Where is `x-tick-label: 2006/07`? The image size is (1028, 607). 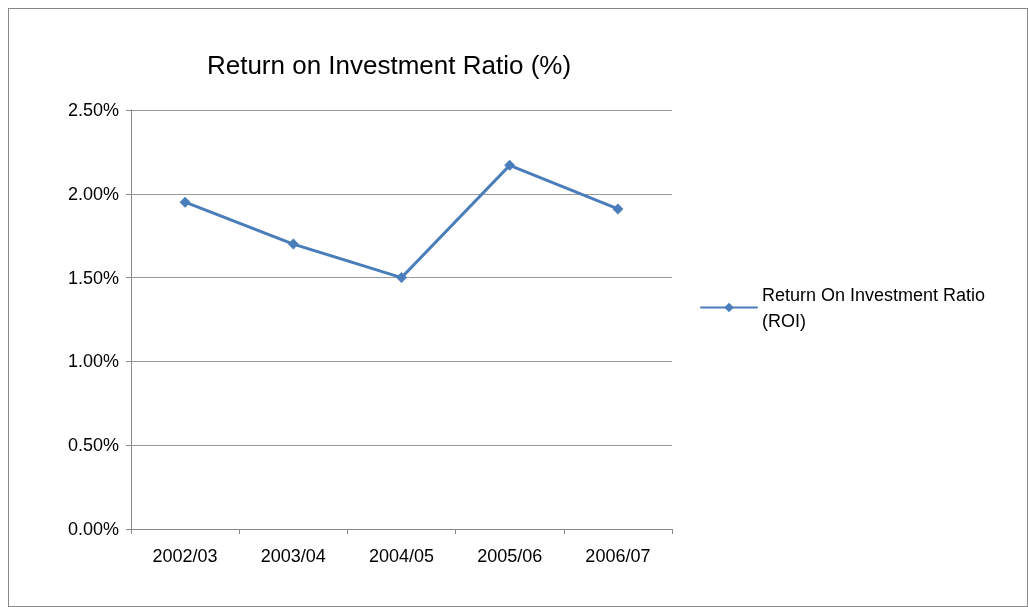
x-tick-label: 2006/07 is located at coordinates (618, 556).